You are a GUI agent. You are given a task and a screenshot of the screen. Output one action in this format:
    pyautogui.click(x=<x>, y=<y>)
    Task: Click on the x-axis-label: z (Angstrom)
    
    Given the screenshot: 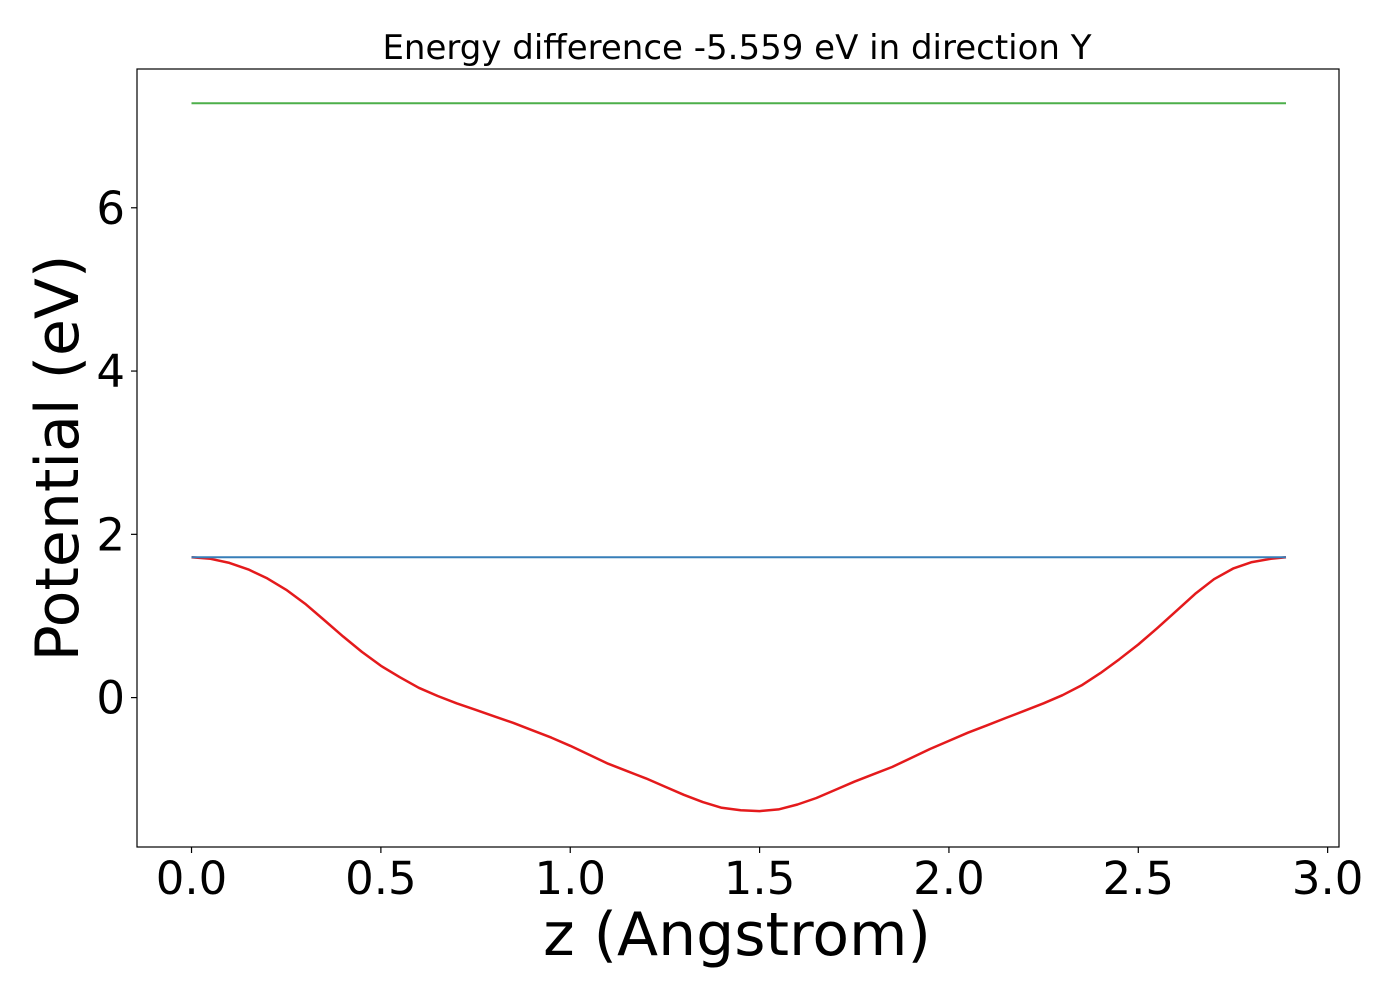 What is the action you would take?
    pyautogui.click(x=737, y=935)
    